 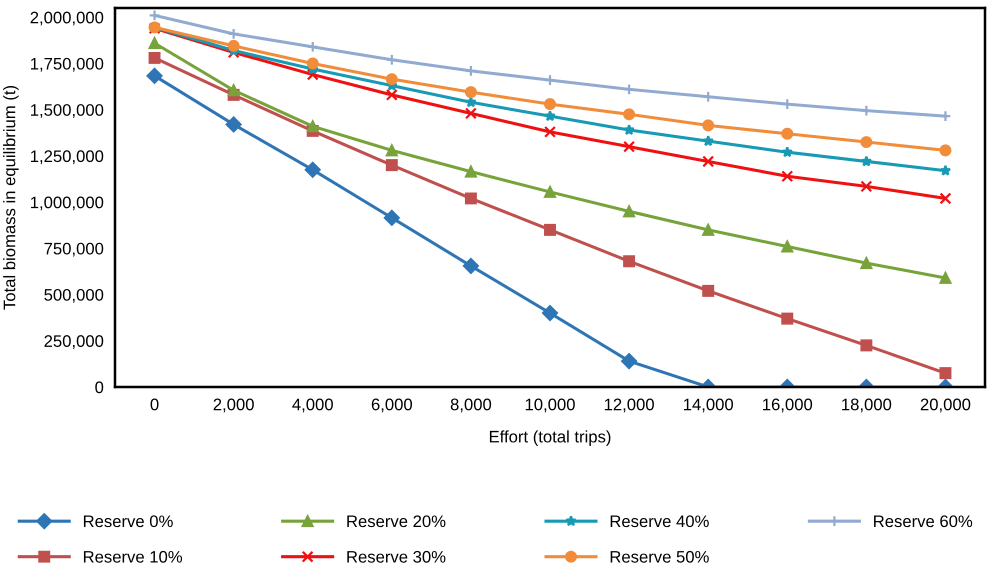 I want to click on legend-label: Reserve 20%, so click(x=396, y=521).